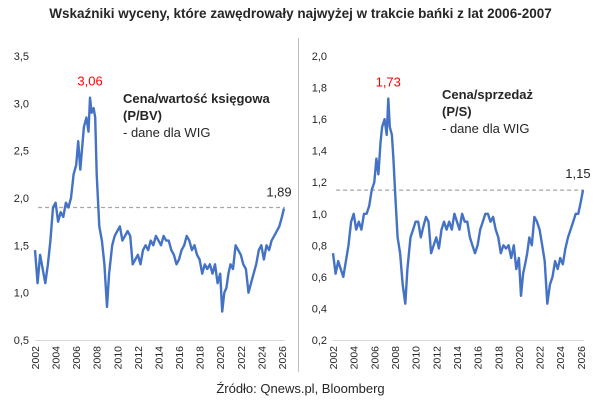  I want to click on y-tick-label: 1,2, so click(319, 183).